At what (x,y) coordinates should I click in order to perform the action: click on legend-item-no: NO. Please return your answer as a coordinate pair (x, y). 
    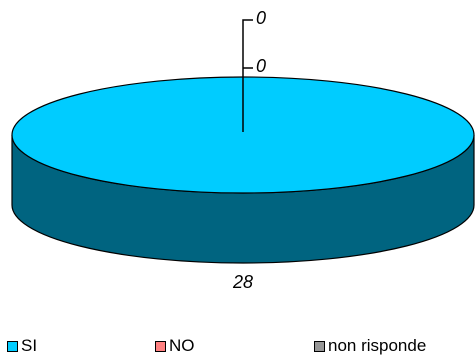
    Looking at the image, I should click on (175, 346).